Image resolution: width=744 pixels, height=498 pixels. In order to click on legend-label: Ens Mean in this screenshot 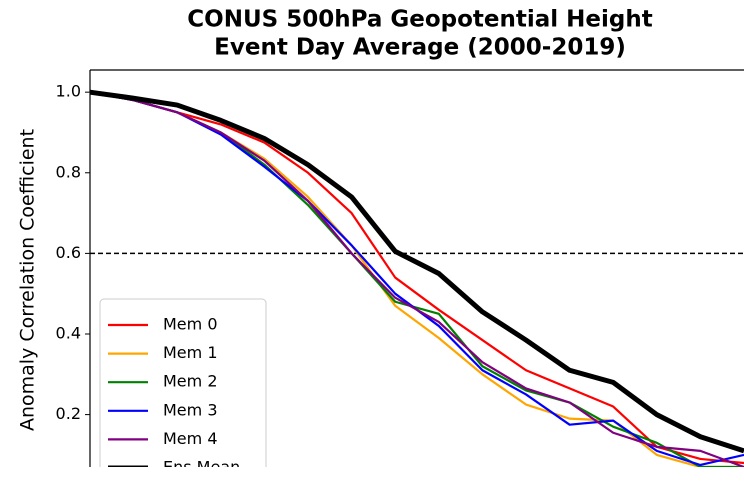, I will do `click(201, 467)`.